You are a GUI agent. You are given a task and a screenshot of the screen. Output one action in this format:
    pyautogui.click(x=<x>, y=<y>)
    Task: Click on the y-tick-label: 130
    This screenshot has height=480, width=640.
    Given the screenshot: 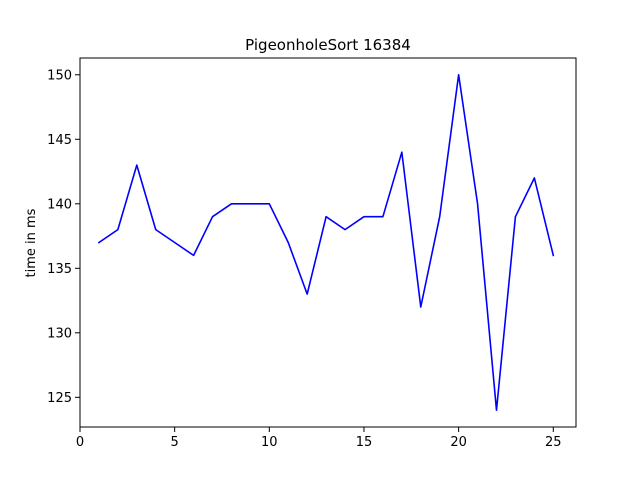 What is the action you would take?
    pyautogui.click(x=59, y=333)
    